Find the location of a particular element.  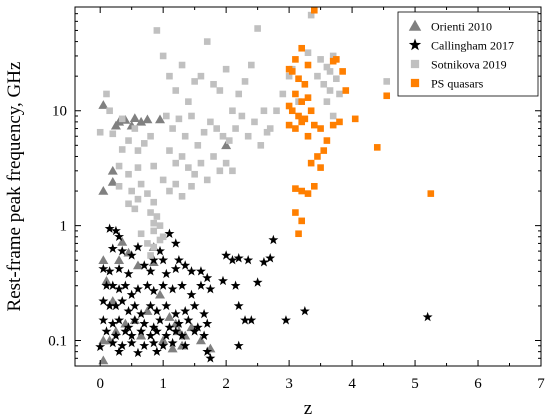

legend-label: Callingham 2017 is located at coordinates (472, 46).